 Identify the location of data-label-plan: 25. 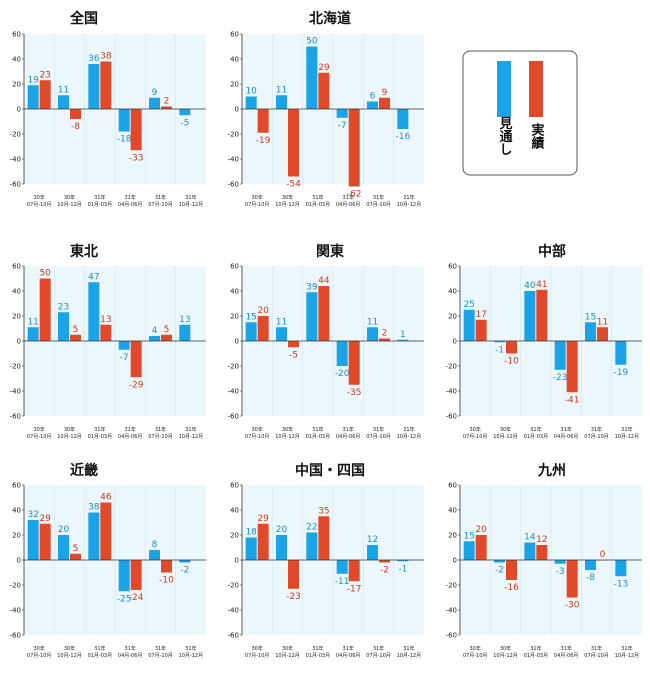
(468, 305).